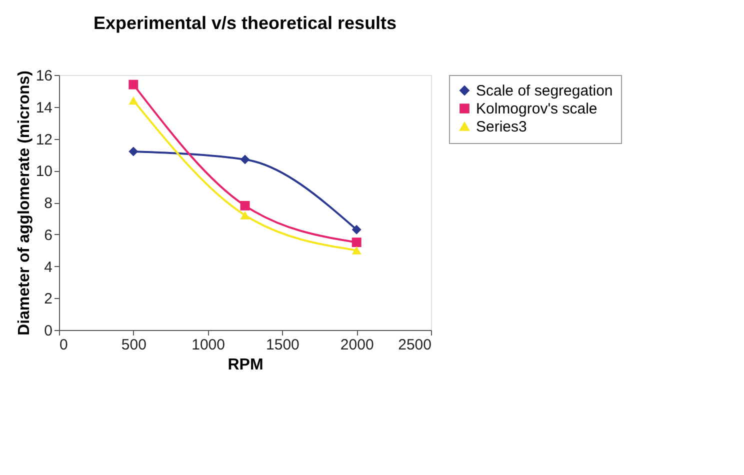 This screenshot has width=744, height=475. I want to click on x-tick-label: 0, so click(64, 345).